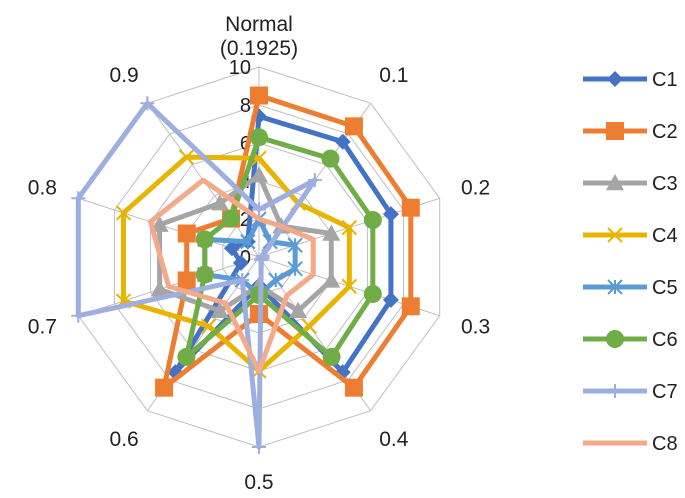 This screenshot has height=498, width=685. Describe the element at coordinates (393, 75) in the screenshot. I see `category-label: 0.1` at that location.